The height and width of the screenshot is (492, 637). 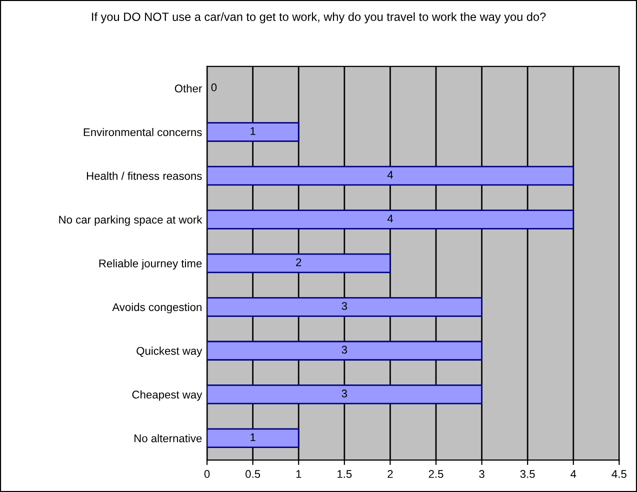 I want to click on data-label: 2, so click(x=299, y=262).